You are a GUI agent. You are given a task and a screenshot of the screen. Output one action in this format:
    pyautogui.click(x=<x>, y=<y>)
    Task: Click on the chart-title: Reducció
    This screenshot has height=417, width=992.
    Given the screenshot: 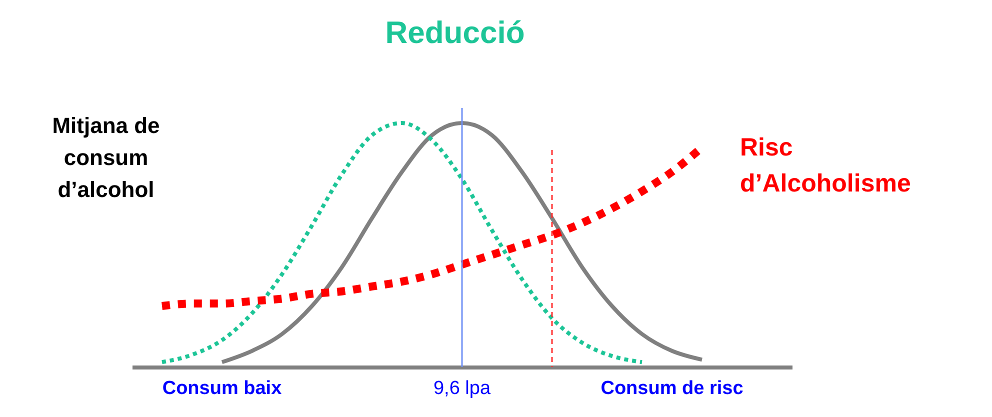 What is the action you would take?
    pyautogui.click(x=455, y=32)
    